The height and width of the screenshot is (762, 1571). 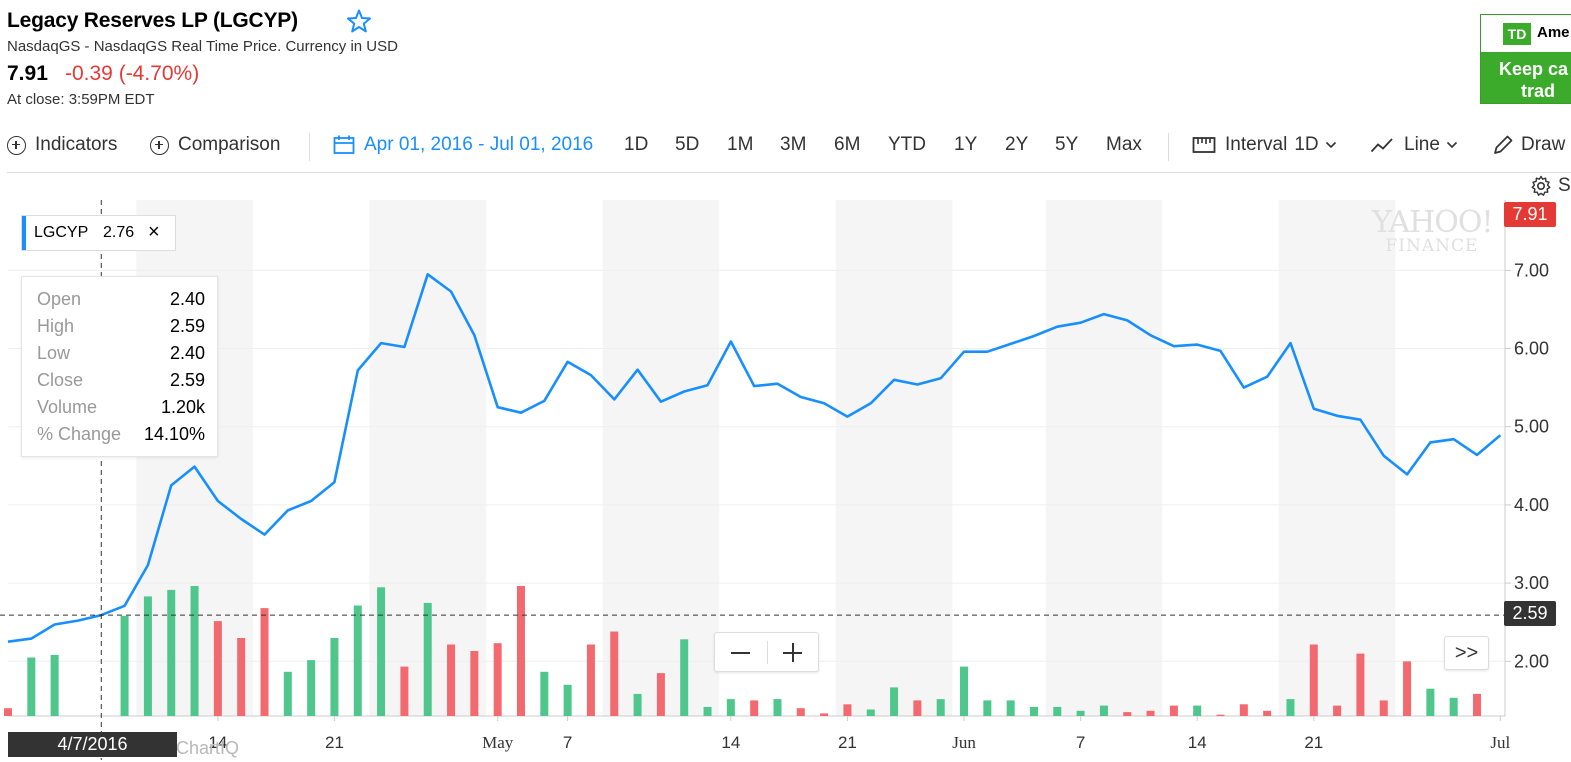 I want to click on tooltip-row-change: % Change 14.10%, so click(x=121, y=434).